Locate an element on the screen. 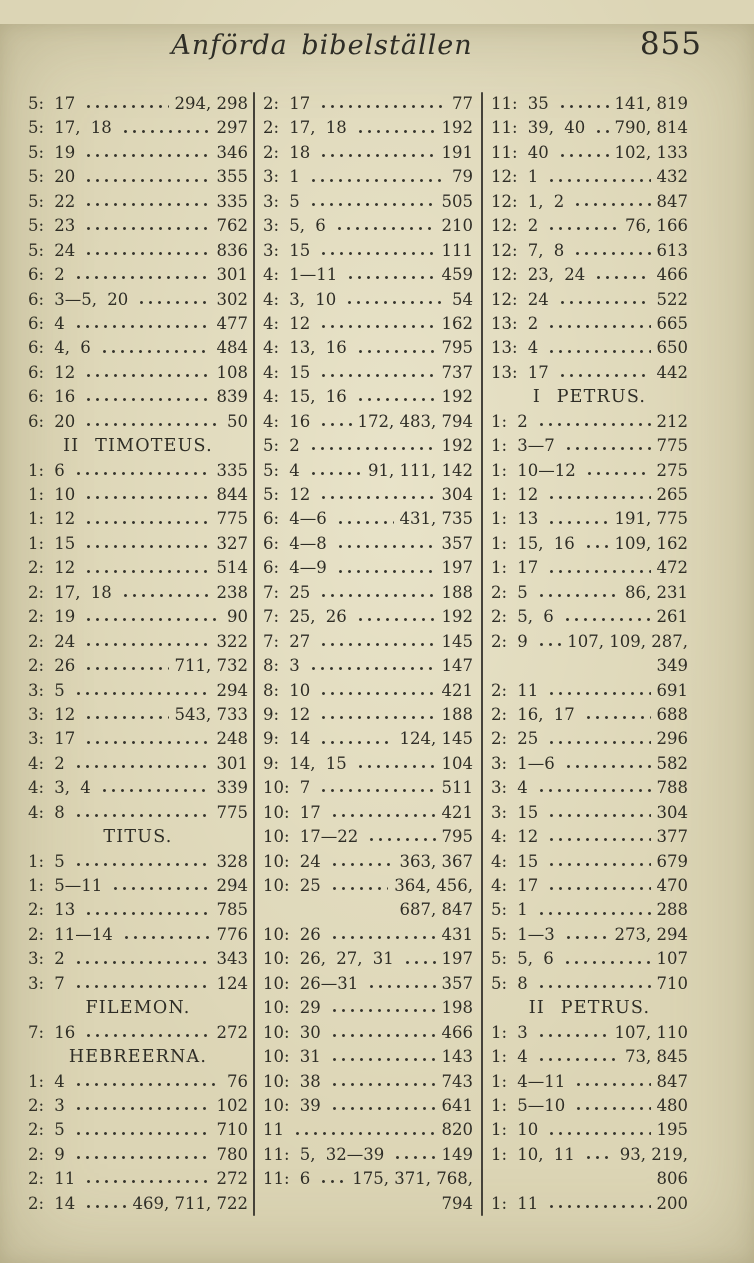 This screenshot has width=754, height=1263. page-refs: 124, 145 is located at coordinates (436, 739).